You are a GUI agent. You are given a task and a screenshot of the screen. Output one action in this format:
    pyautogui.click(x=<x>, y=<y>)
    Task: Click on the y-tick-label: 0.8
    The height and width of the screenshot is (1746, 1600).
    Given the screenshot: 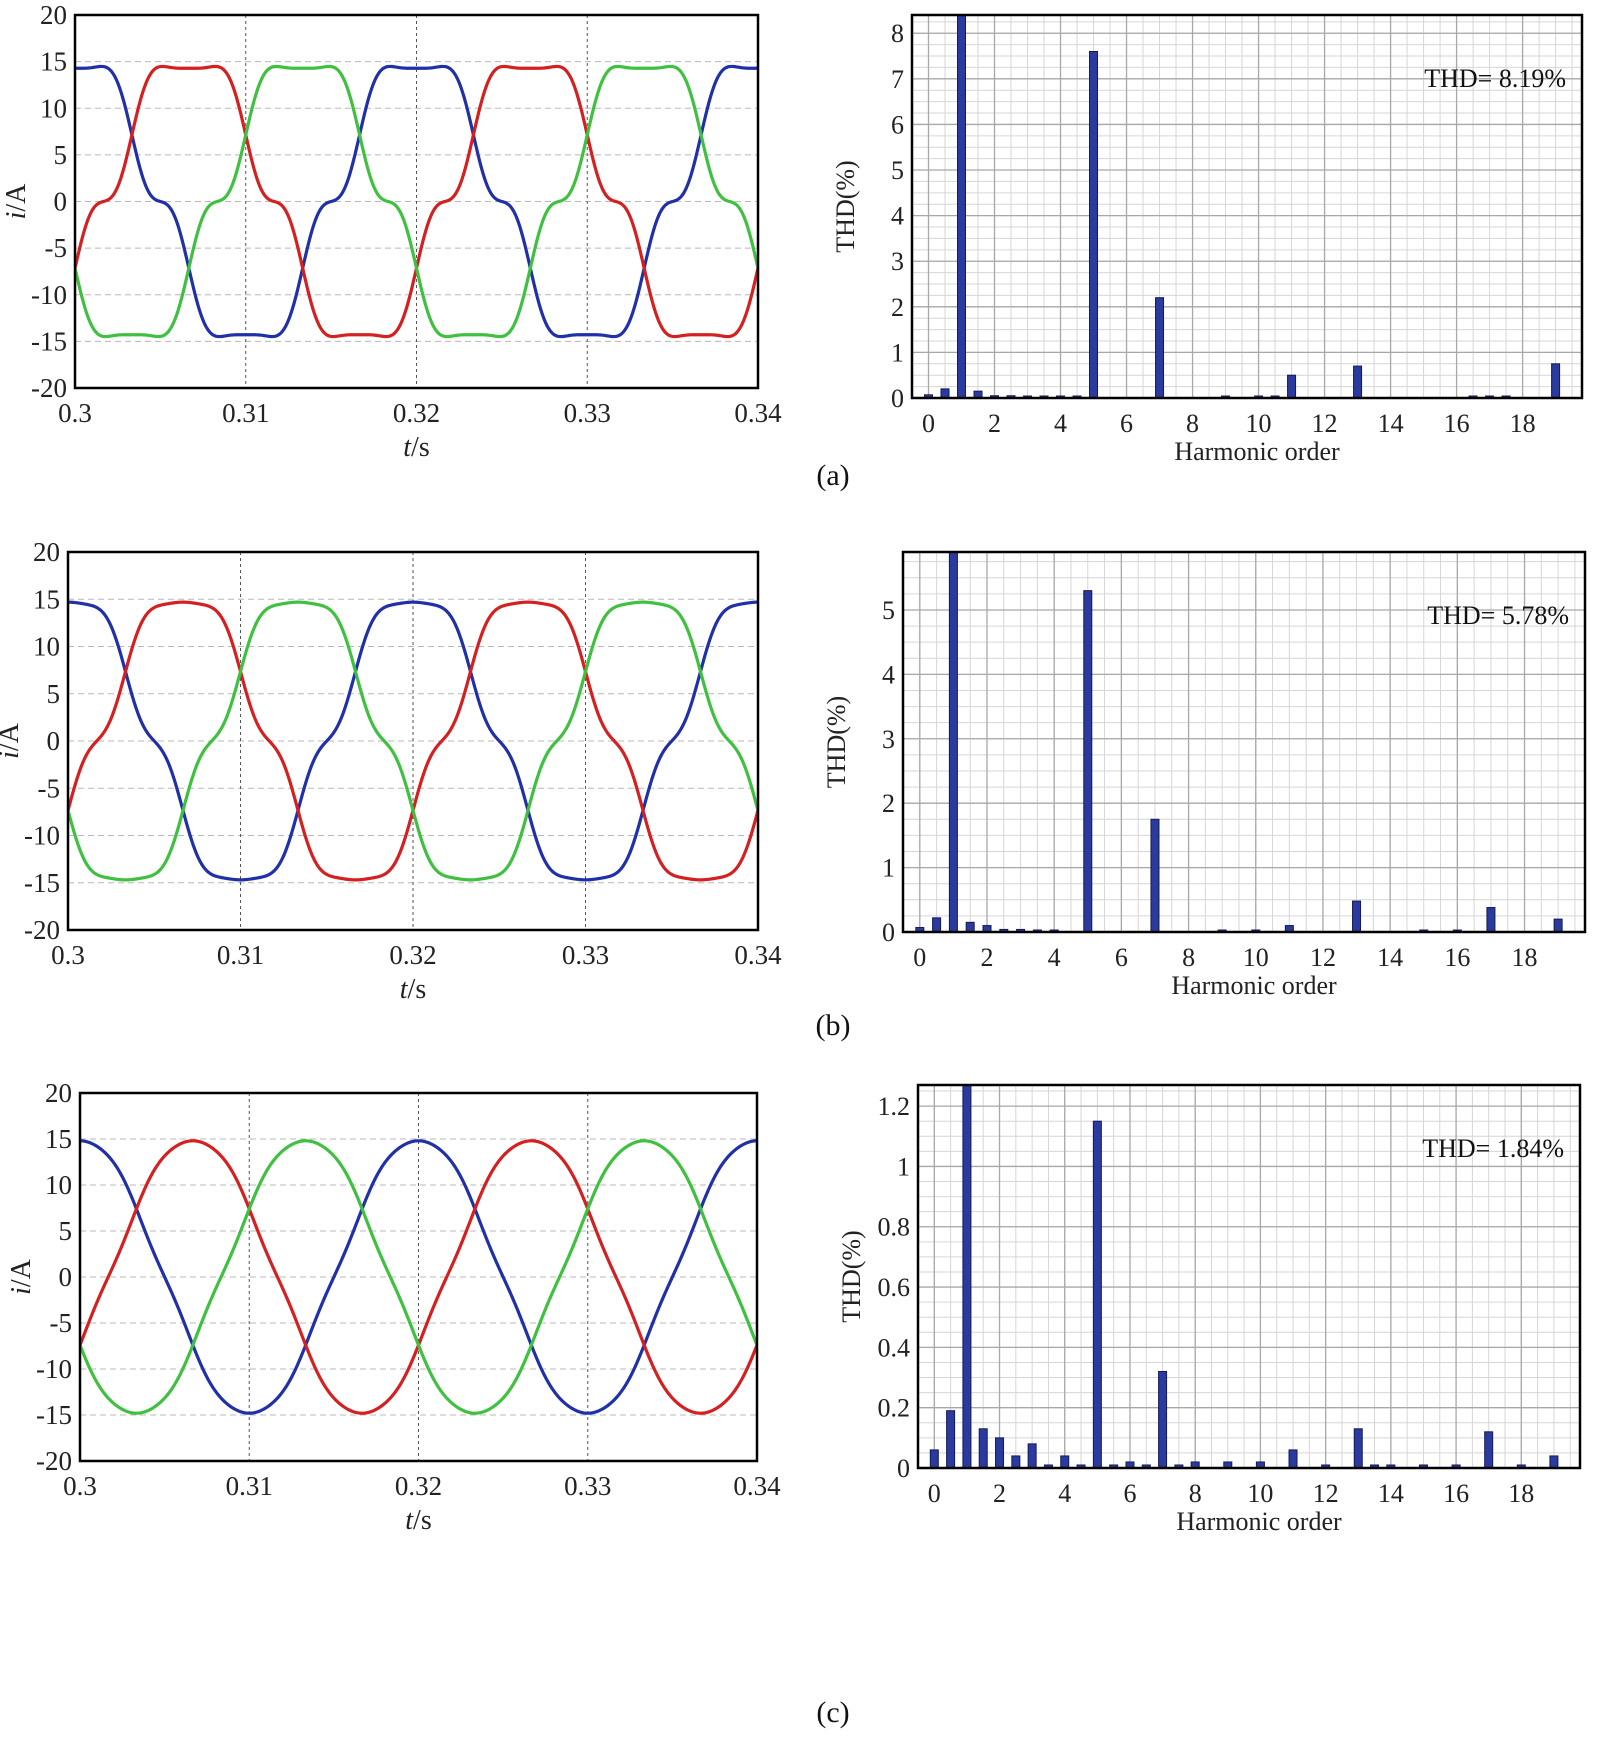 What is the action you would take?
    pyautogui.click(x=894, y=1227)
    